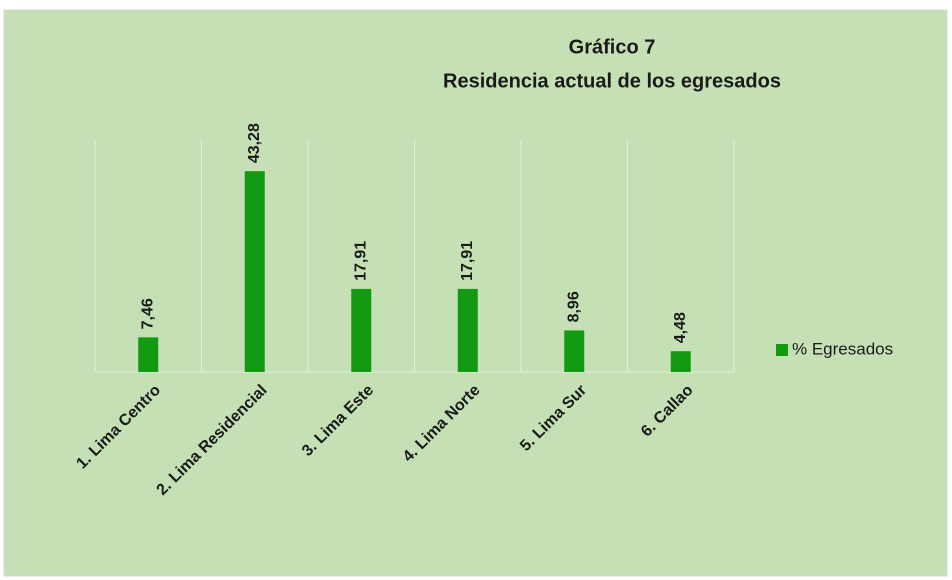 The width and height of the screenshot is (952, 580). I want to click on data-label: 7,46, so click(147, 313).